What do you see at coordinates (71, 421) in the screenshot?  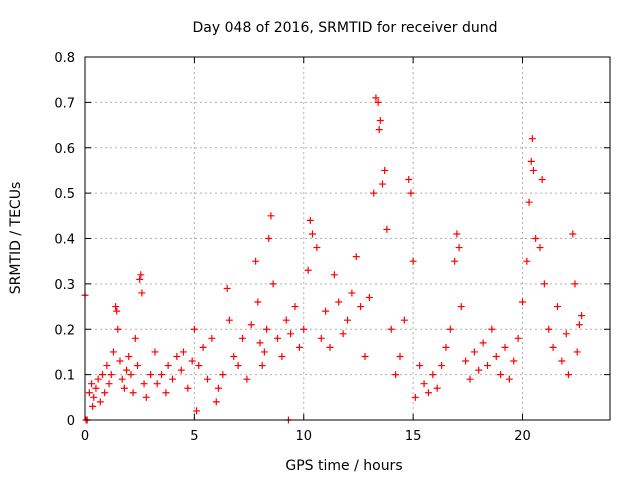 I see `y-tick-label: 0` at bounding box center [71, 421].